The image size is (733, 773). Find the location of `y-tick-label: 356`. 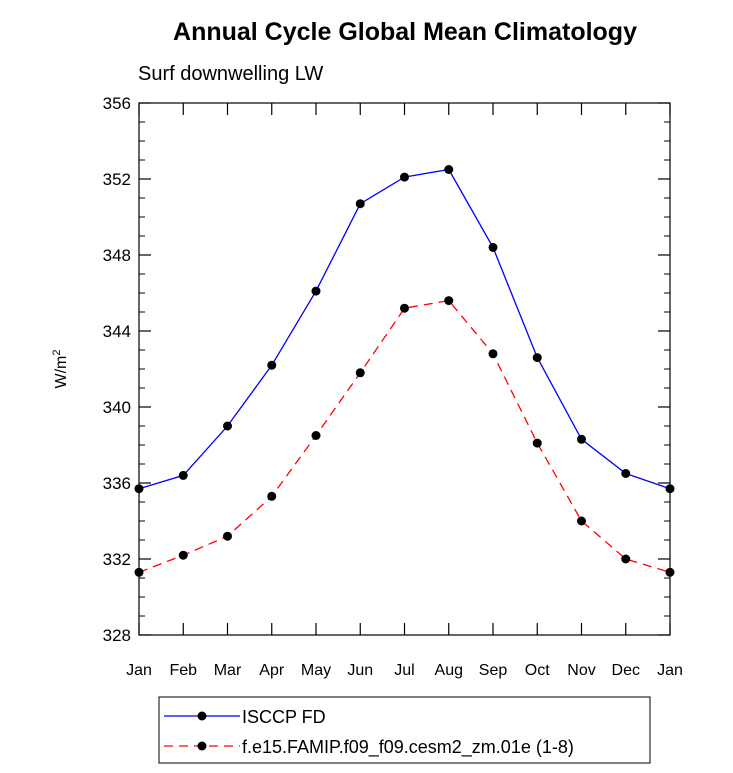

y-tick-label: 356 is located at coordinates (117, 103).